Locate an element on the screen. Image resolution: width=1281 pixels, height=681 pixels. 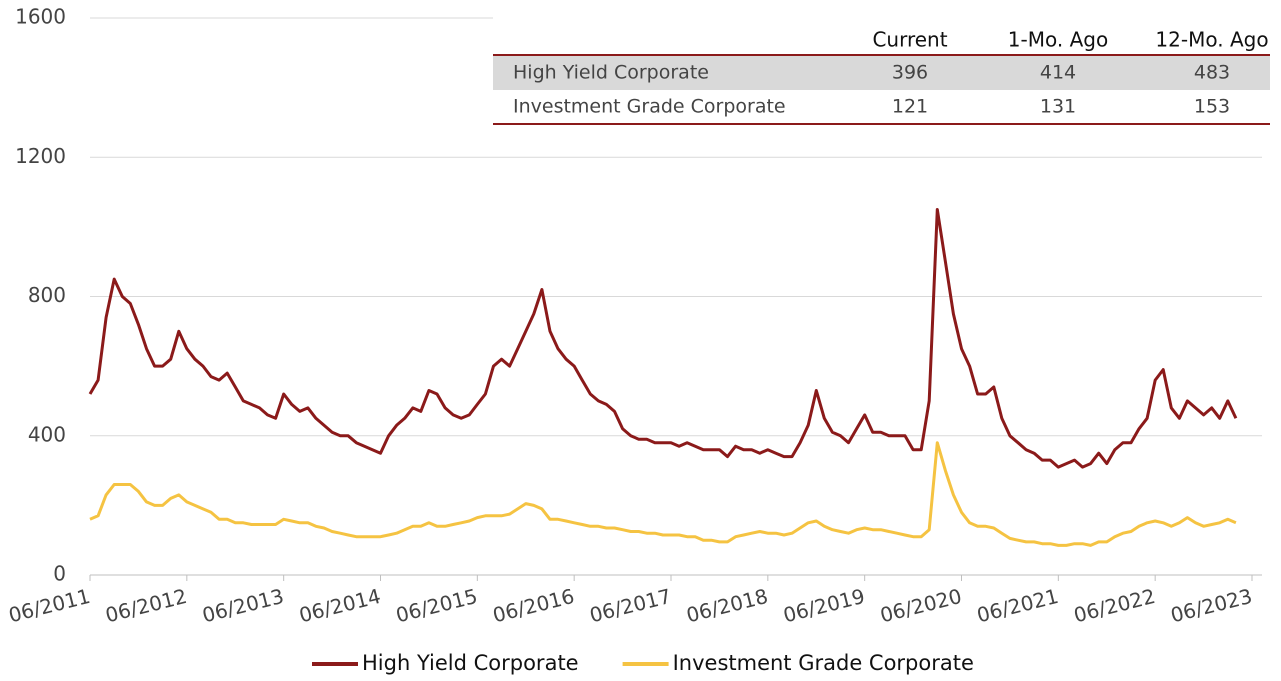
table-cell: 414 is located at coordinates (1058, 73).